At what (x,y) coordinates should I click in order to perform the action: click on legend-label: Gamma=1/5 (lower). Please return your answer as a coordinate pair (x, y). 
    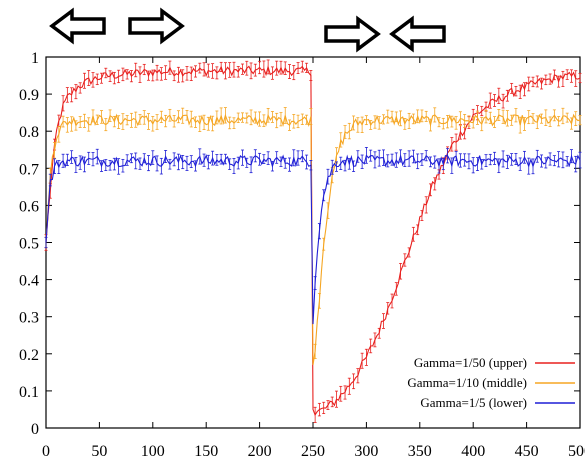
    Looking at the image, I should click on (473, 402).